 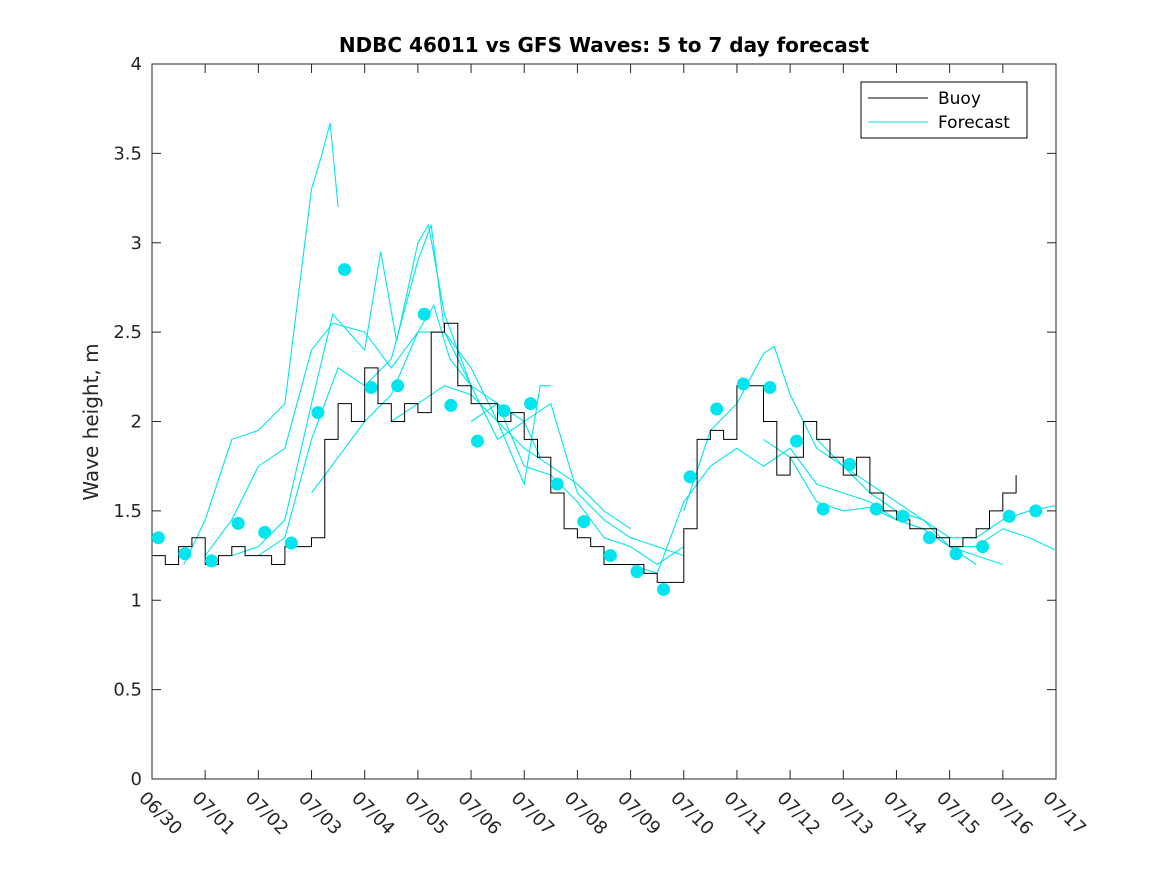 What do you see at coordinates (852, 814) in the screenshot?
I see `x-tick-label: 07/13` at bounding box center [852, 814].